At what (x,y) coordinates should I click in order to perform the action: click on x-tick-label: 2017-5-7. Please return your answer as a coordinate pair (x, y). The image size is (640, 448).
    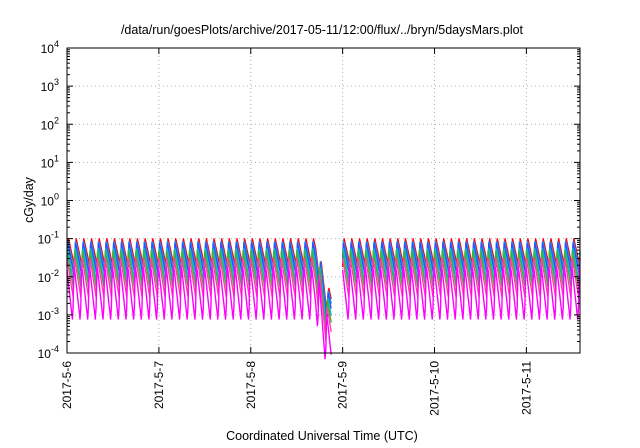
    Looking at the image, I should click on (159, 385).